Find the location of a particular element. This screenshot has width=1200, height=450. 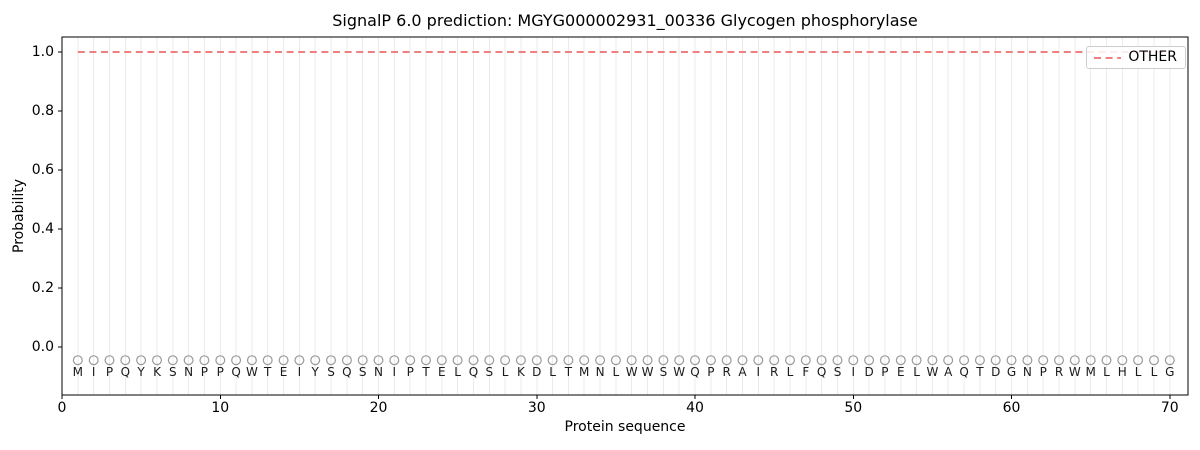

legend-label-other: OTHER is located at coordinates (1152, 57).